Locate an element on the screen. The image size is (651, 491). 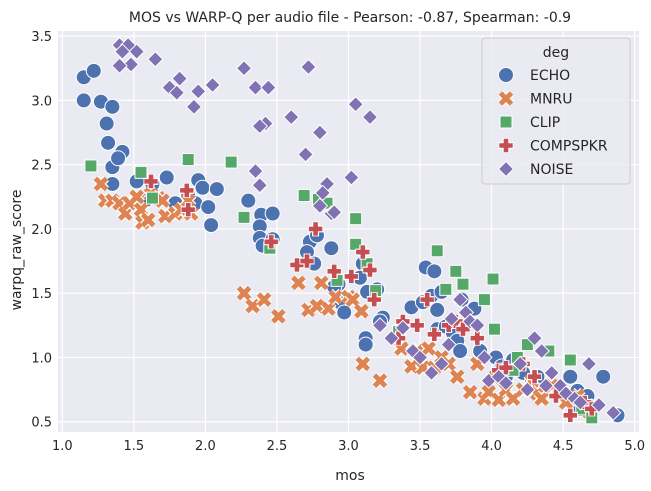
y-tick-label: 1.0 is located at coordinates (41, 358).